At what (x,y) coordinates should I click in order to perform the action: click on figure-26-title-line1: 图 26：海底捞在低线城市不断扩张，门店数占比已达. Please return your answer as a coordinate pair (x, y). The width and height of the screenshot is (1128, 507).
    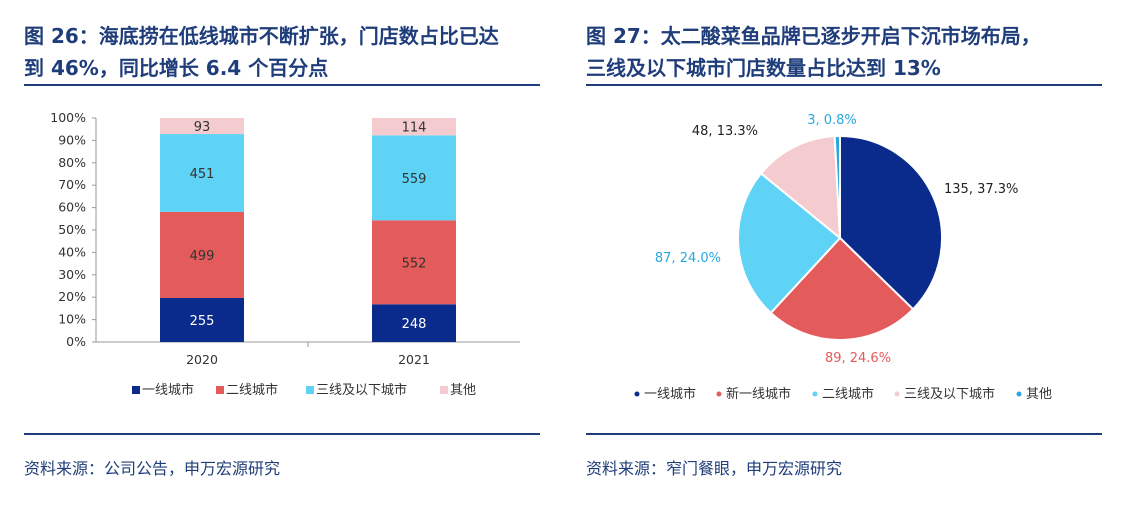
    Looking at the image, I should click on (261, 36).